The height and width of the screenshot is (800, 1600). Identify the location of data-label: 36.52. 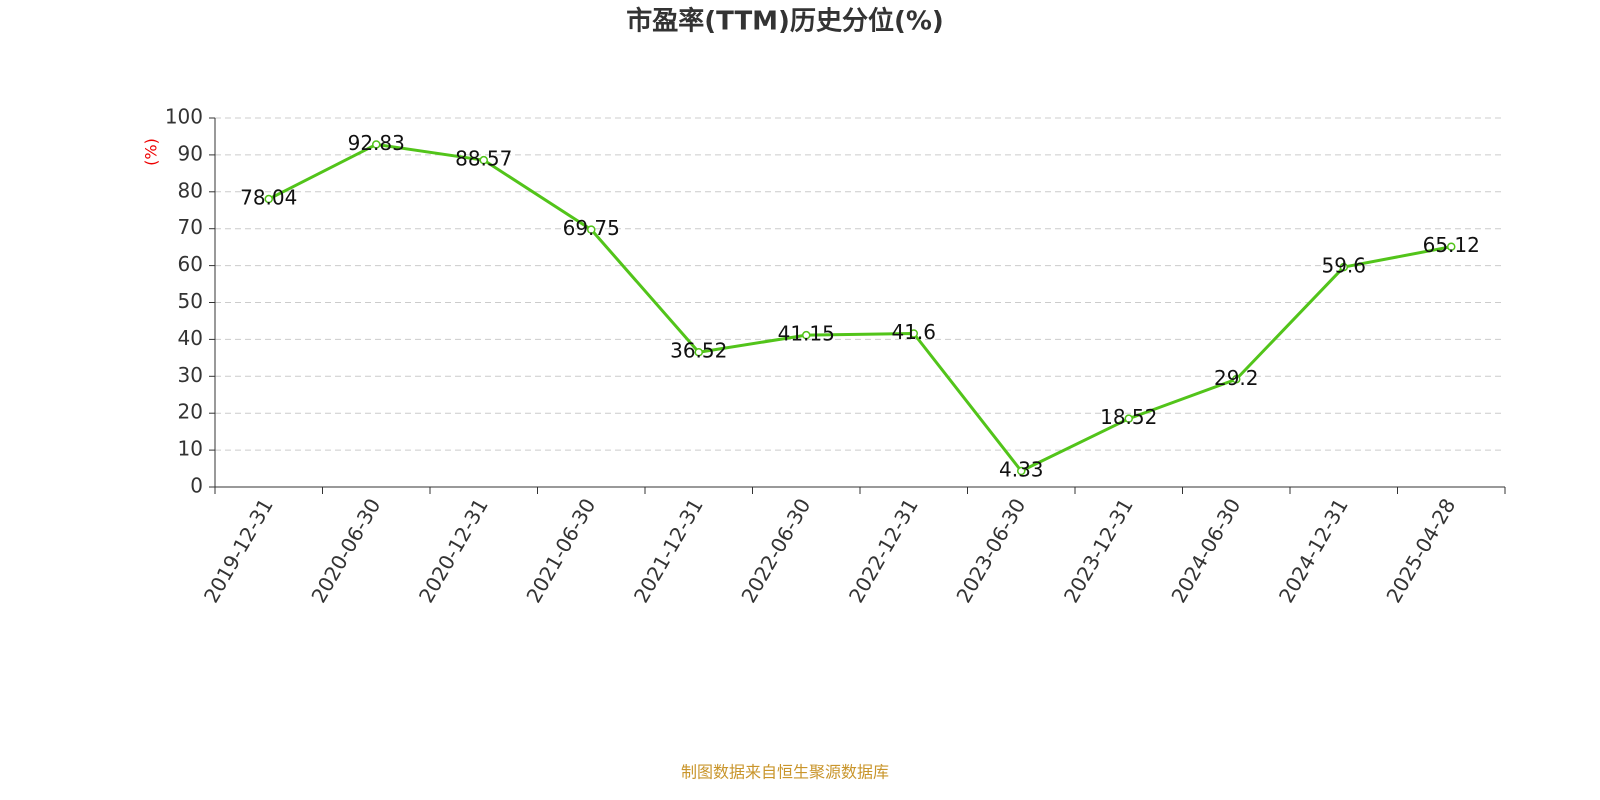
(698, 351).